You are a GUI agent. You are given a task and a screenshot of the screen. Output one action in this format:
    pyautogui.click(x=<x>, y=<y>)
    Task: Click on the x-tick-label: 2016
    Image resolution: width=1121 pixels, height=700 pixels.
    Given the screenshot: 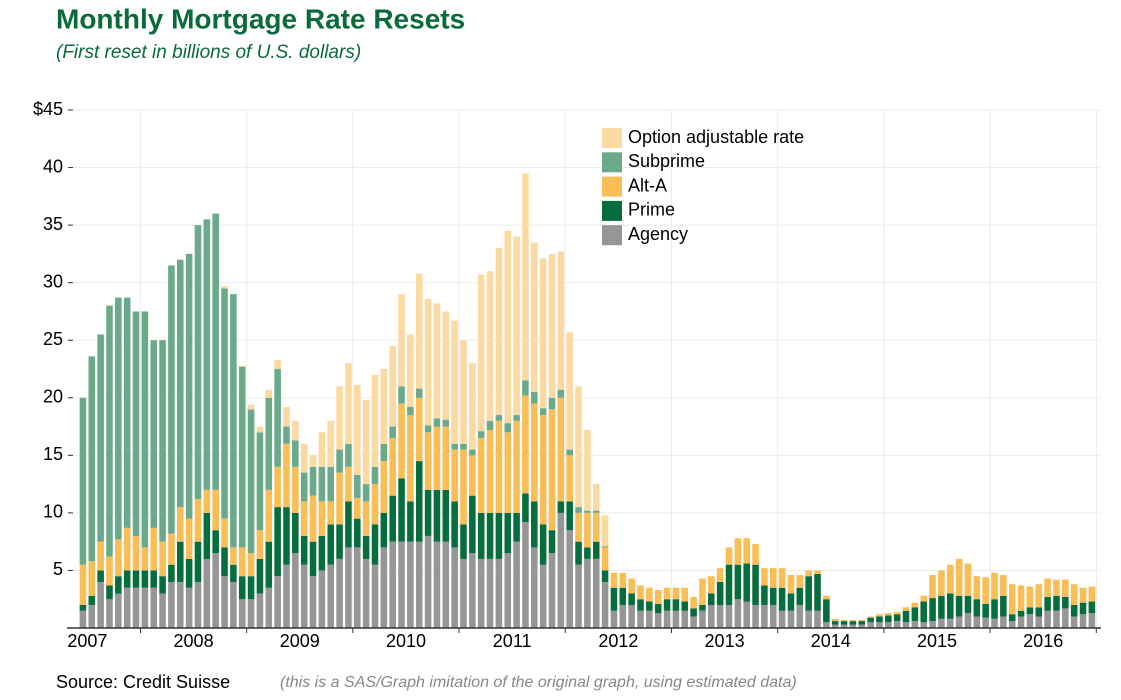 What is the action you would take?
    pyautogui.click(x=1043, y=641)
    